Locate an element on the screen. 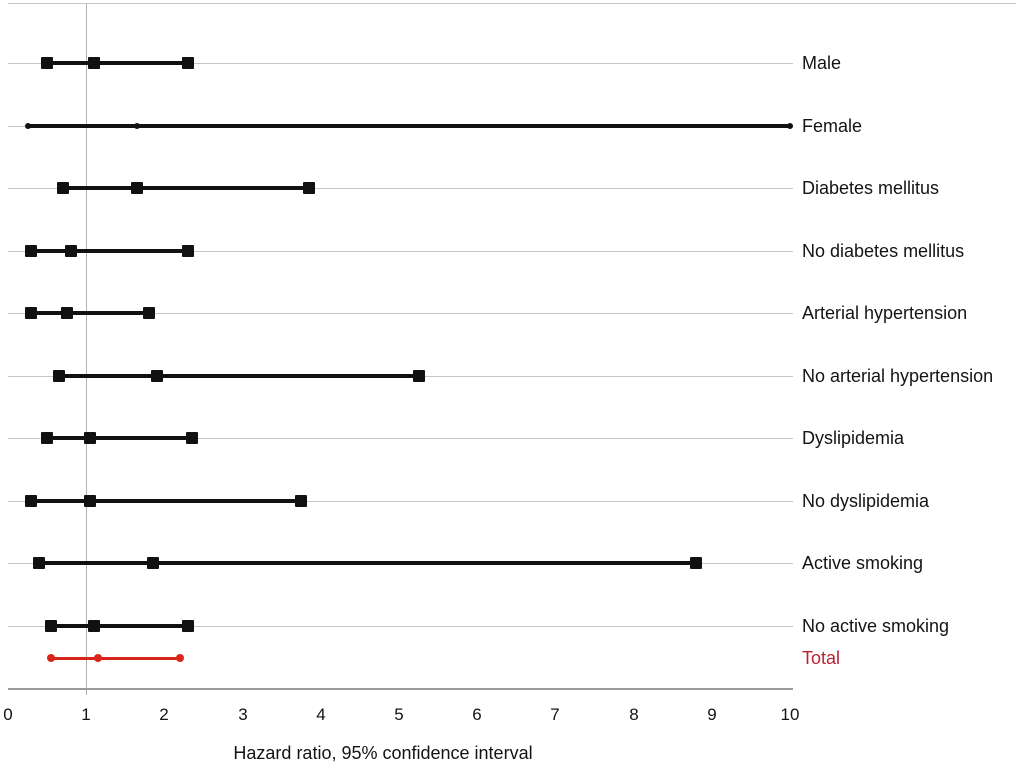  x-axis-title: Hazard ratio, 95% confidence interval is located at coordinates (383, 753).